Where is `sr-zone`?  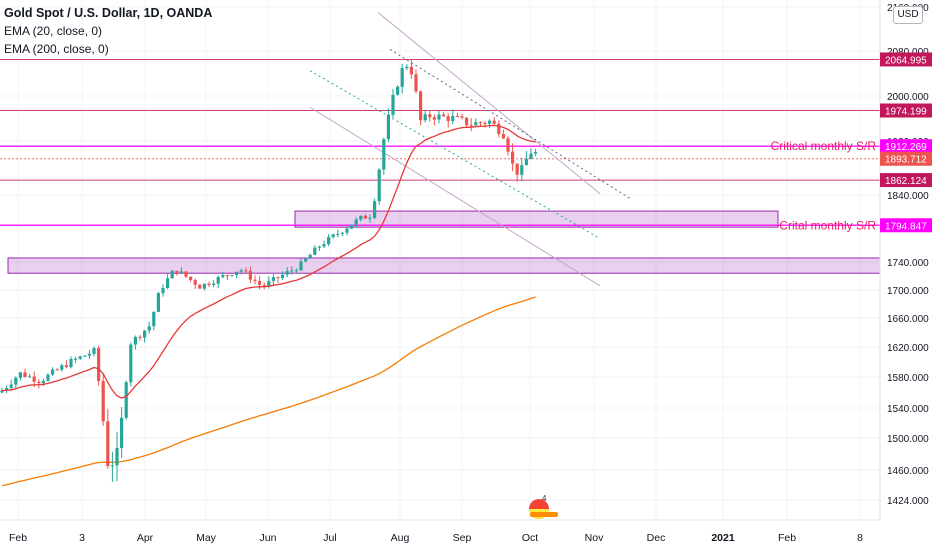
sr-zone is located at coordinates (444, 265).